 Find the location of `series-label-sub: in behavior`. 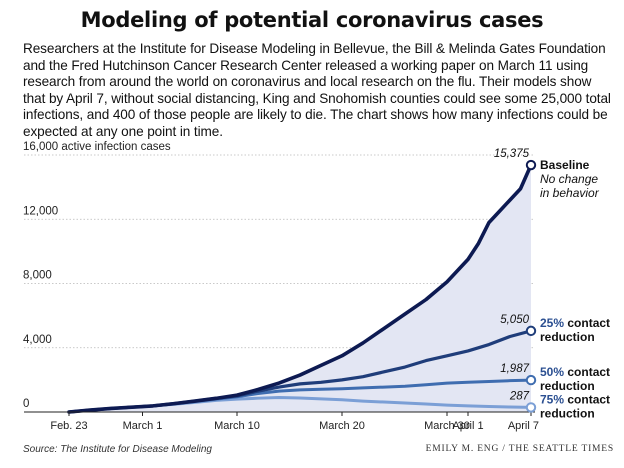

series-label-sub: in behavior is located at coordinates (570, 193).